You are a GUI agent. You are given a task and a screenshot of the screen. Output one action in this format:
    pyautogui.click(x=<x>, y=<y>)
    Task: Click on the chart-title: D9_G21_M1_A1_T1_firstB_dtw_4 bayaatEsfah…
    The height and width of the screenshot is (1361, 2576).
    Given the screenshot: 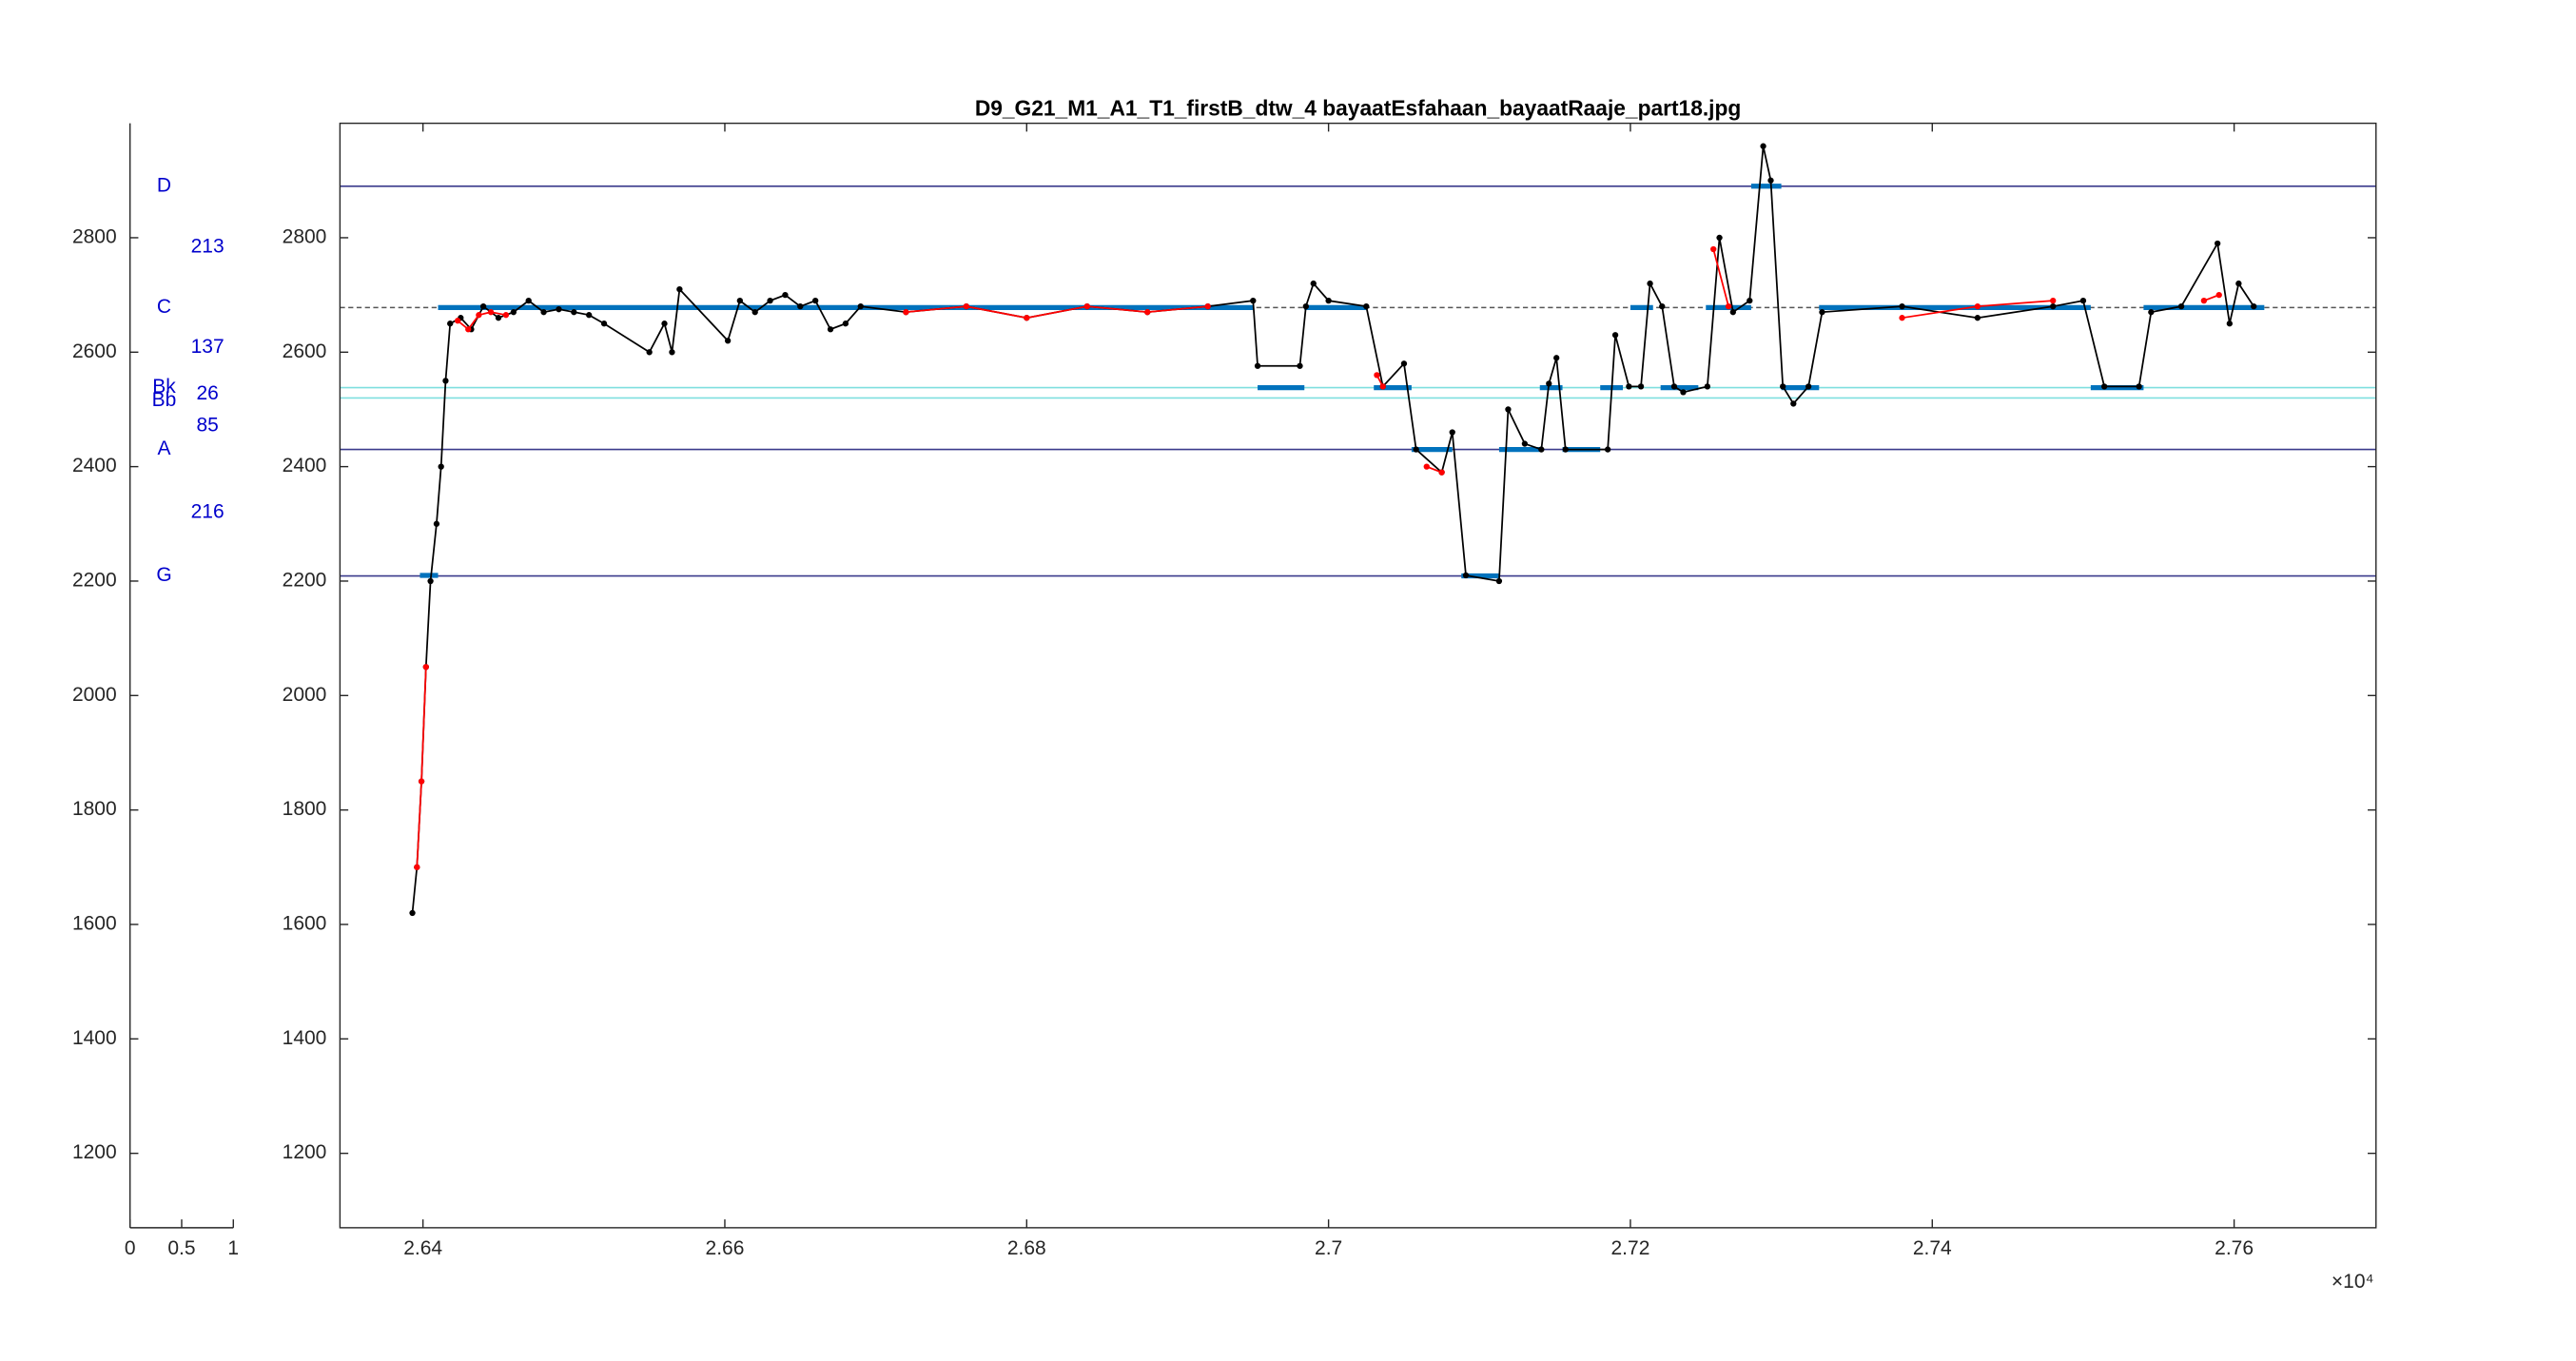 What is the action you would take?
    pyautogui.click(x=1358, y=109)
    